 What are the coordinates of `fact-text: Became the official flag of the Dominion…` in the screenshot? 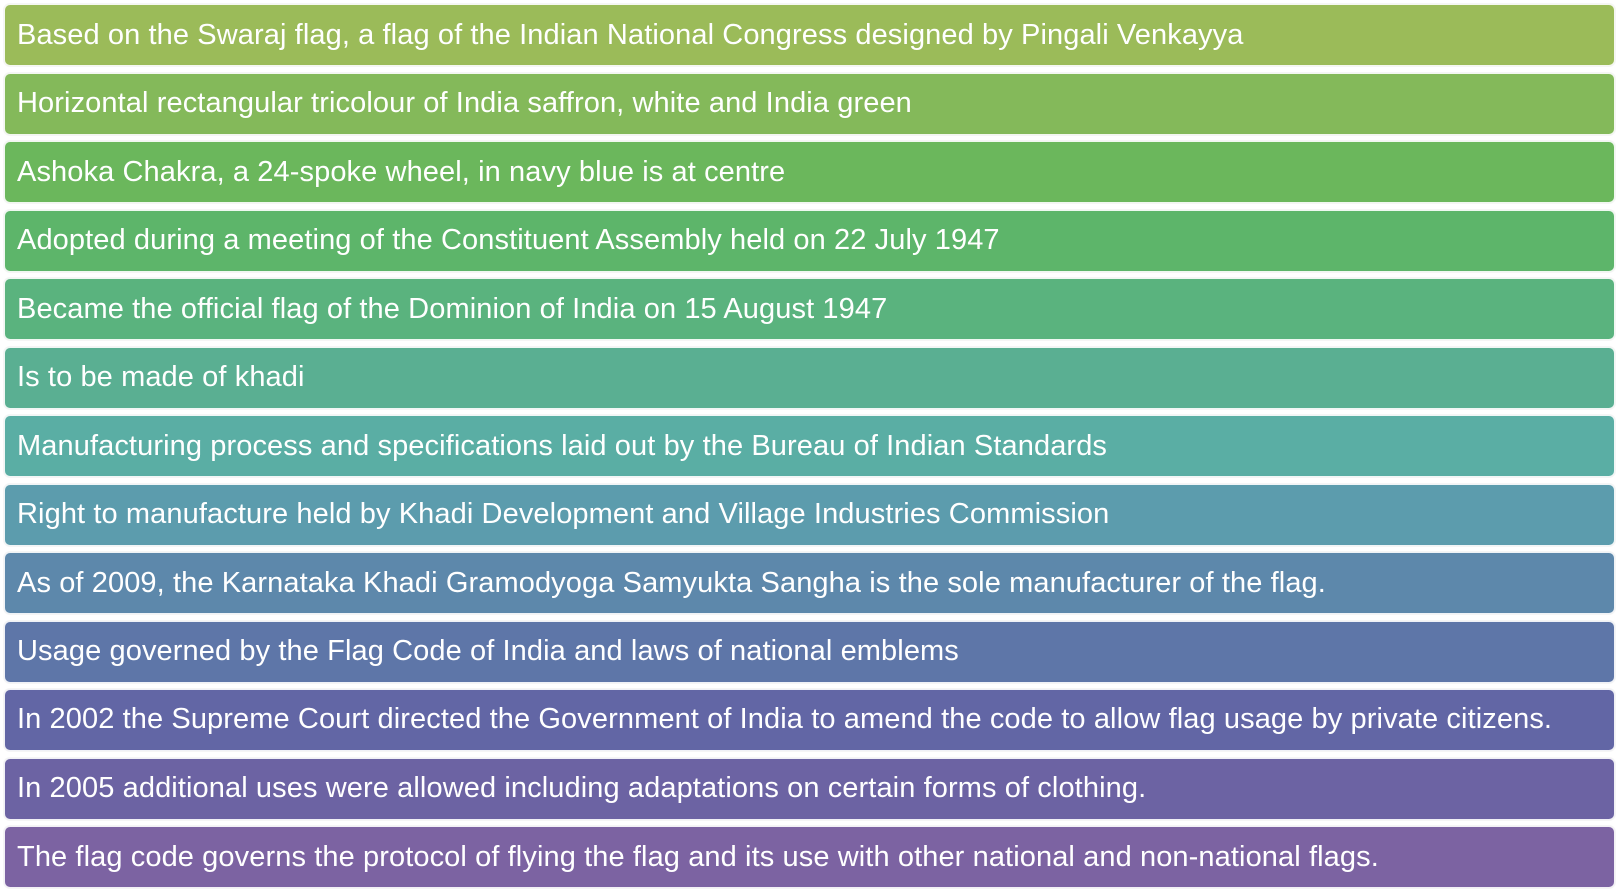 It's located at (452, 308).